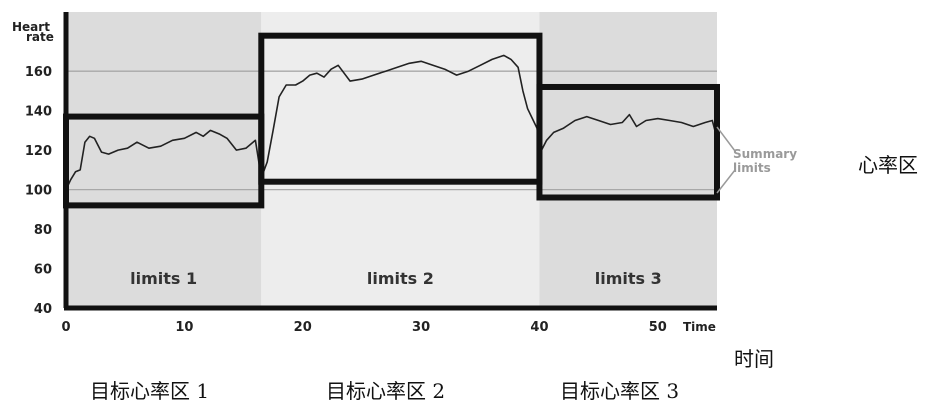 Image resolution: width=946 pixels, height=410 pixels. What do you see at coordinates (43, 309) in the screenshot?
I see `y-tick-label-40: 40` at bounding box center [43, 309].